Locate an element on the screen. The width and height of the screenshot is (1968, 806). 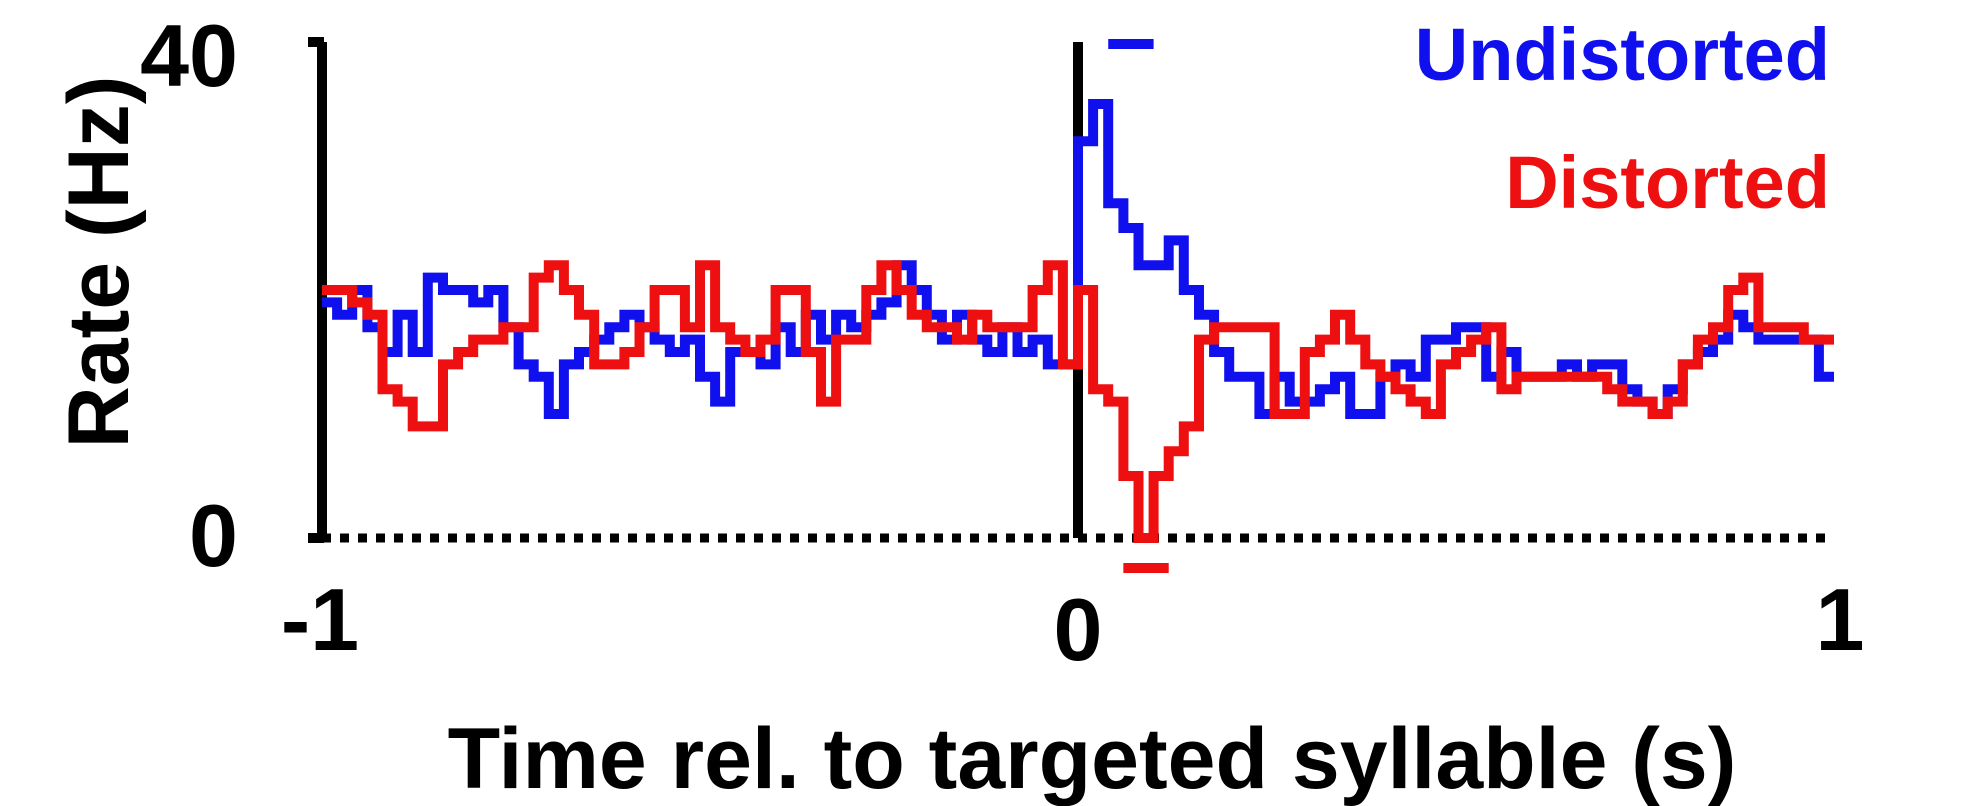
y-tick-label-40: 40 is located at coordinates (189, 55).